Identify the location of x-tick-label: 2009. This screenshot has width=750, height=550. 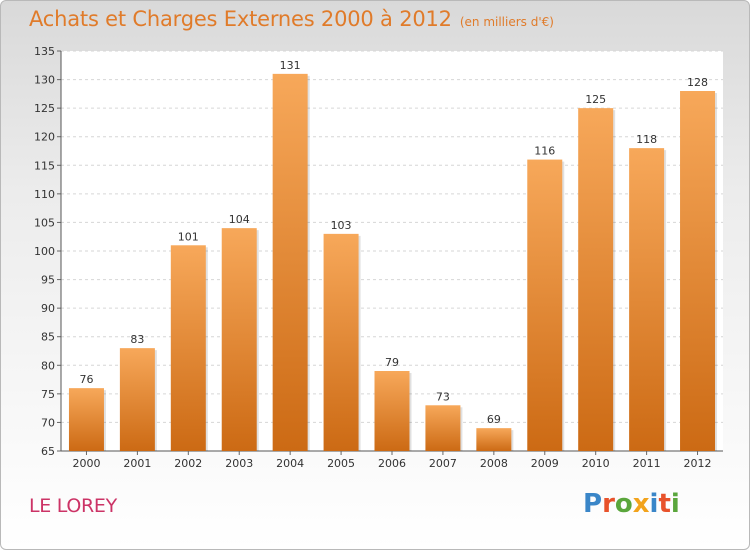
(545, 463).